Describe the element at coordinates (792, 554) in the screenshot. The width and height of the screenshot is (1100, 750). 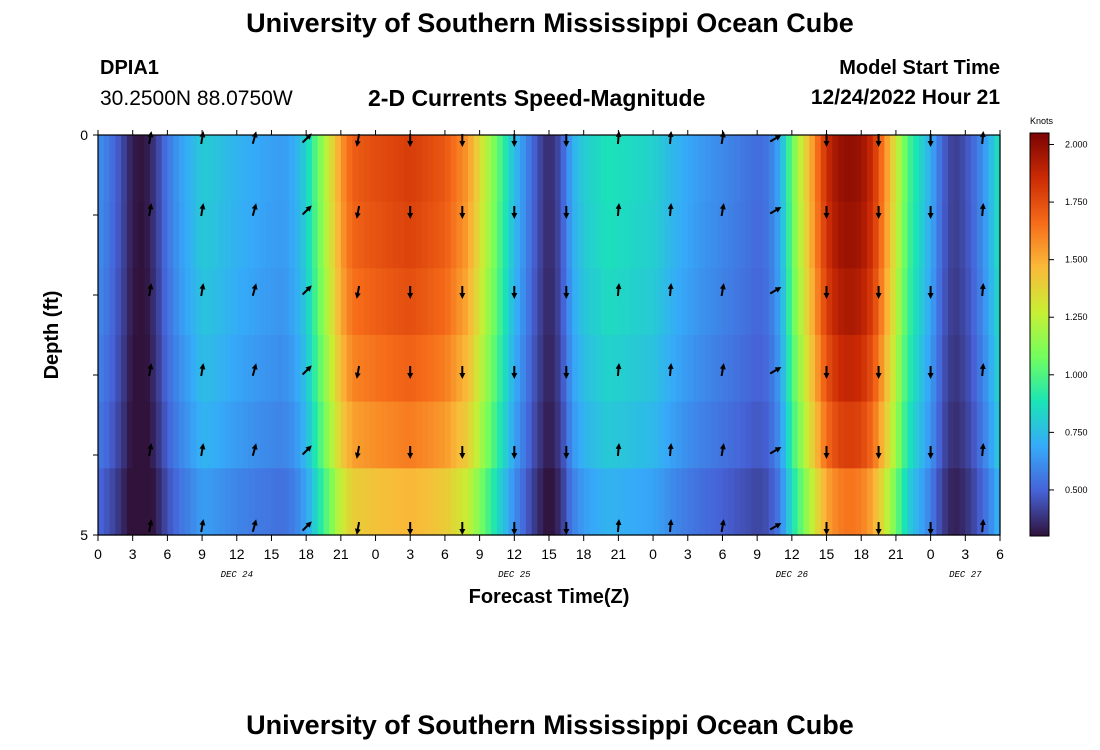
I see `x-tick-label: 12` at that location.